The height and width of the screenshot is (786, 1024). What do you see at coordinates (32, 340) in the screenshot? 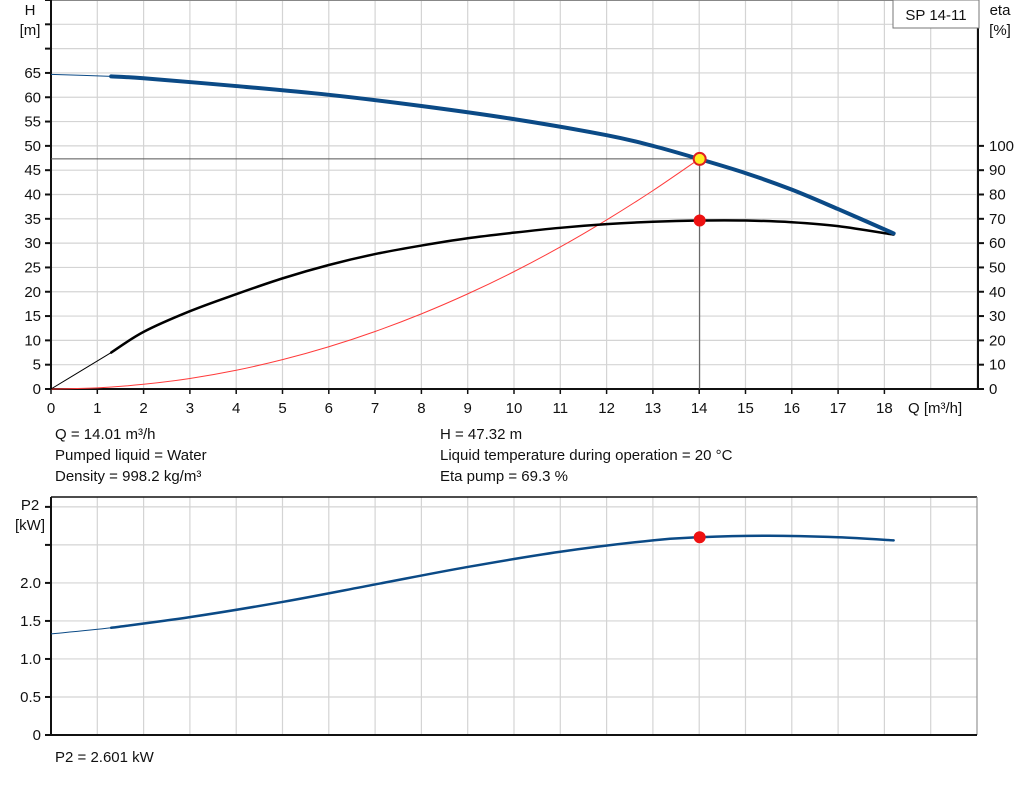
I see `y-tick-label: 10` at bounding box center [32, 340].